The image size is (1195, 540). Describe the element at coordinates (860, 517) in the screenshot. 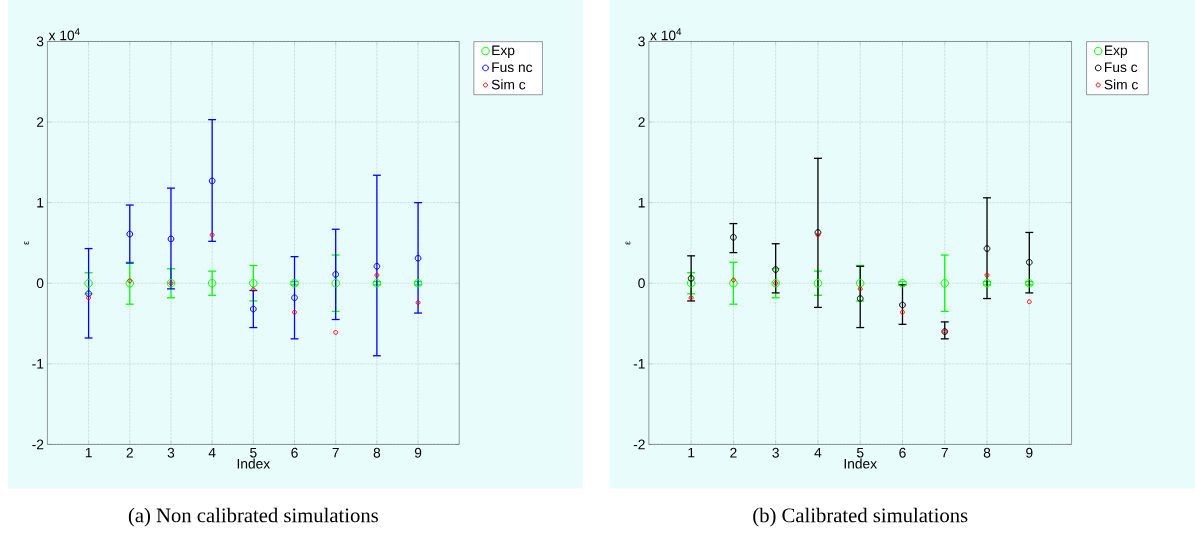

I see `text: (b) Calibrated simulations` at that location.